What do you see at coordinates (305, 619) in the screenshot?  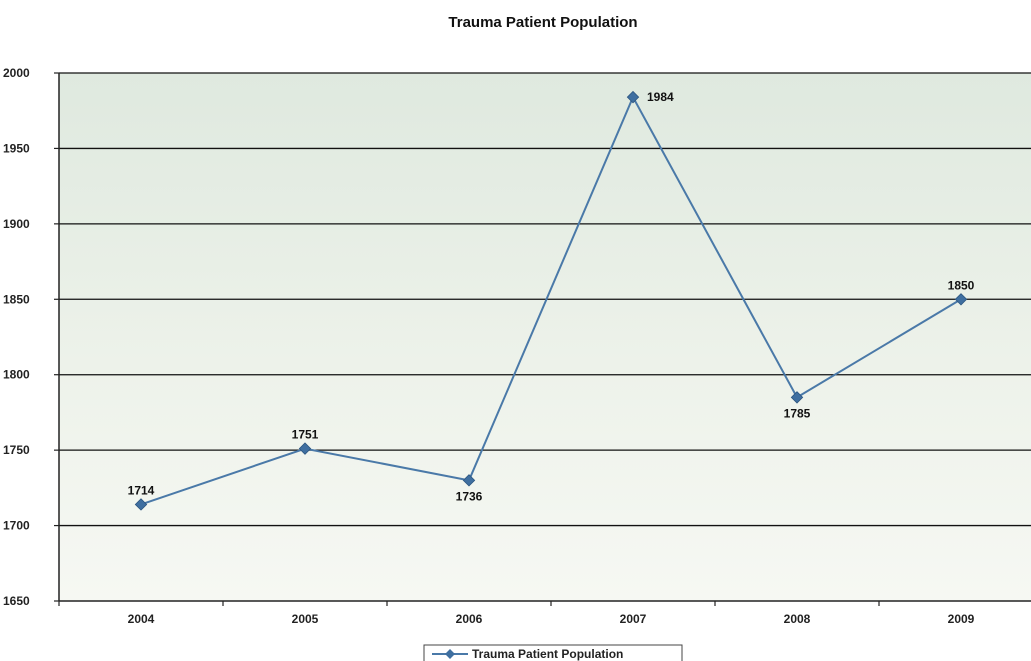 I see `x-tick-label: 2005` at bounding box center [305, 619].